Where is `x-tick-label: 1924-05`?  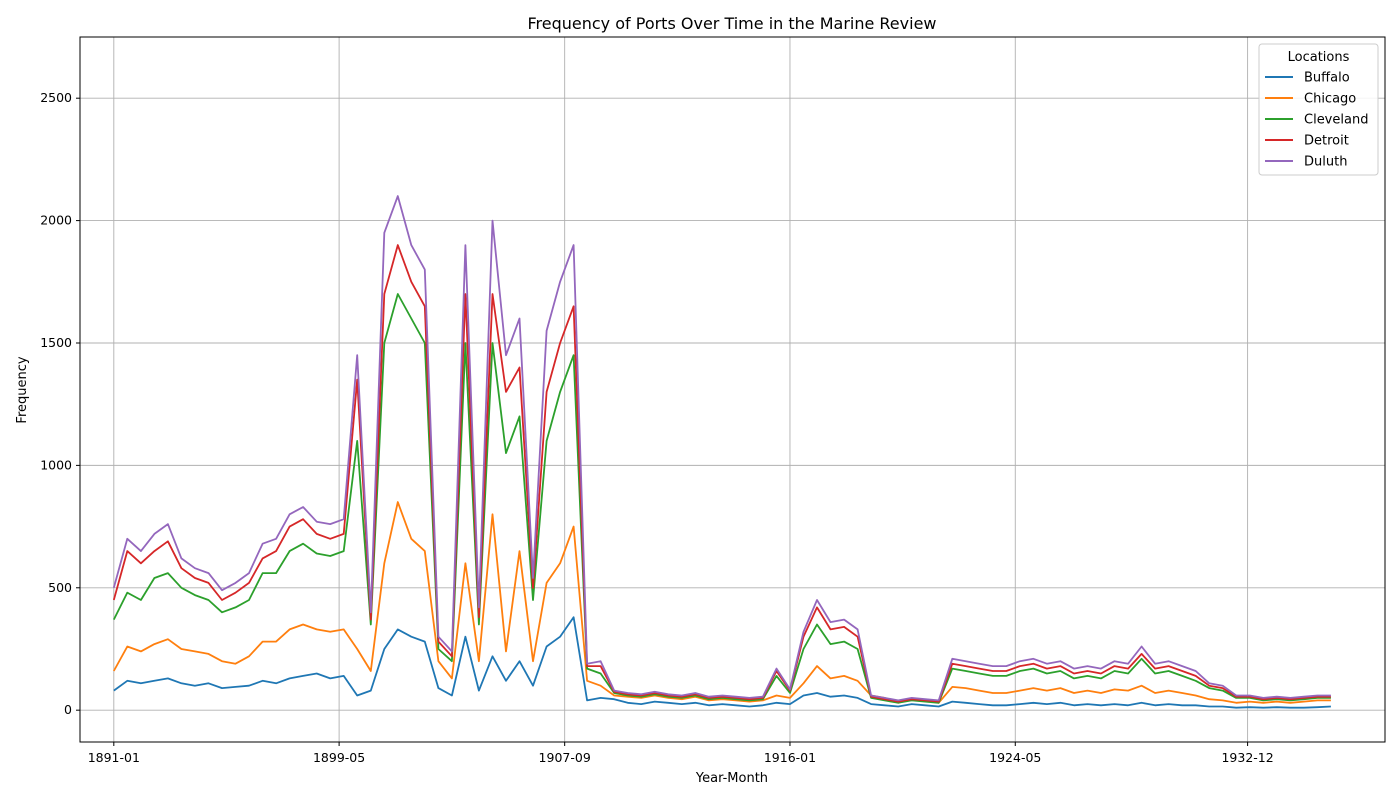
x-tick-label: 1924-05 is located at coordinates (1015, 757).